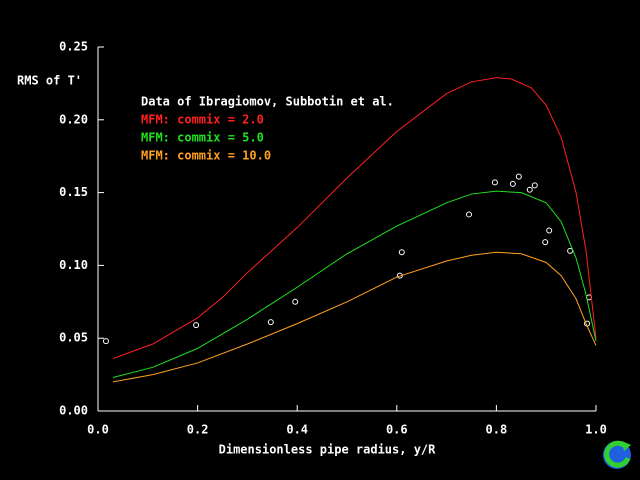 This screenshot has height=480, width=640. I want to click on y-tick-label: 0.05, so click(73, 338).